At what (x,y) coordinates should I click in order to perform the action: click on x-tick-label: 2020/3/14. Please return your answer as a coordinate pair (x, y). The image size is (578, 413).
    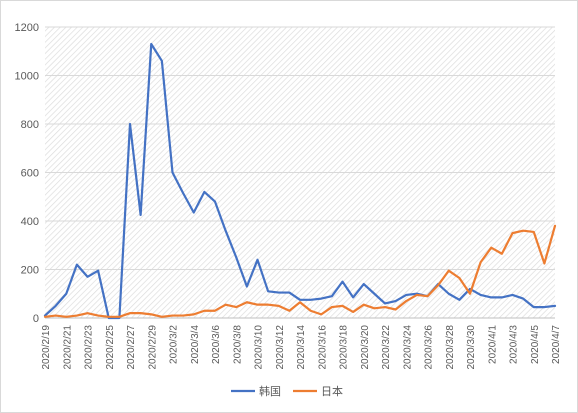
    Looking at the image, I should click on (301, 347).